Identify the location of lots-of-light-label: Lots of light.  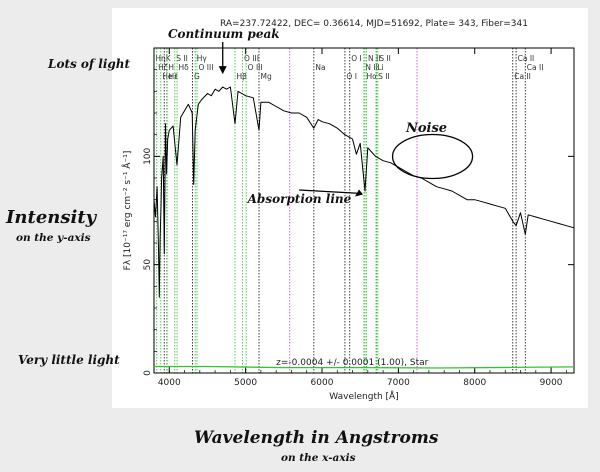
(89, 64).